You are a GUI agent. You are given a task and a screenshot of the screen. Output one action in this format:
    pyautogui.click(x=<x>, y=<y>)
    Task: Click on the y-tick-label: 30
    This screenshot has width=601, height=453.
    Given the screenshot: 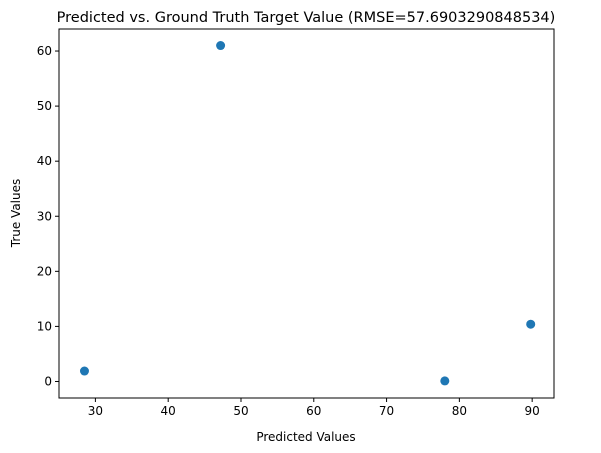 What is the action you would take?
    pyautogui.click(x=44, y=216)
    